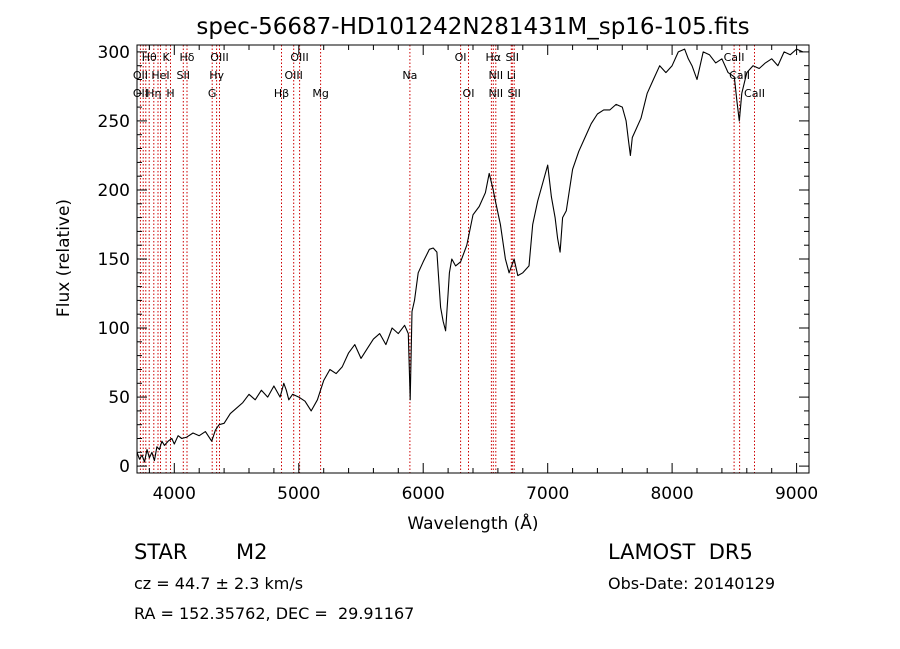  Describe the element at coordinates (114, 53) in the screenshot. I see `y-tick-label-300: 300` at that location.